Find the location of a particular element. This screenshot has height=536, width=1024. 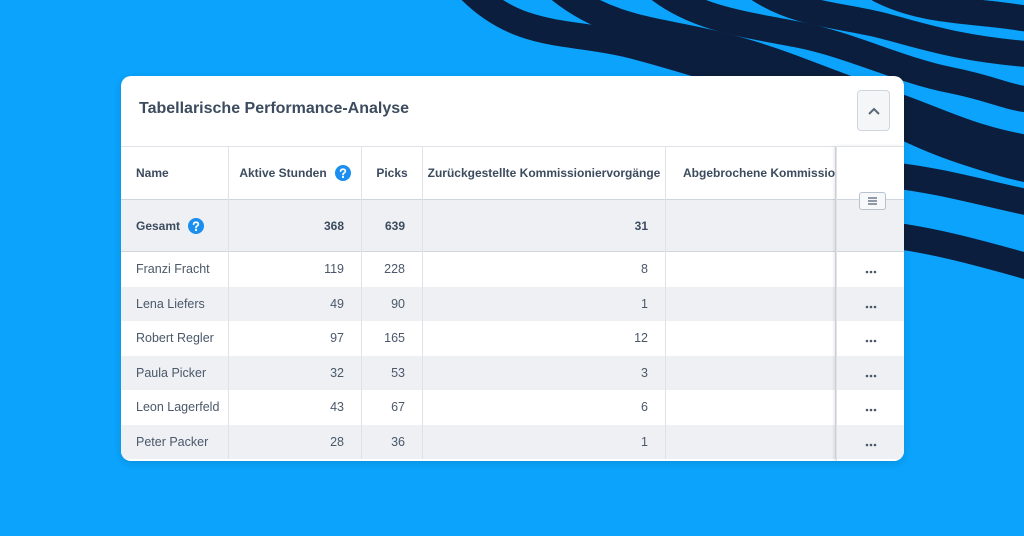

value-cell: 119 is located at coordinates (295, 269).